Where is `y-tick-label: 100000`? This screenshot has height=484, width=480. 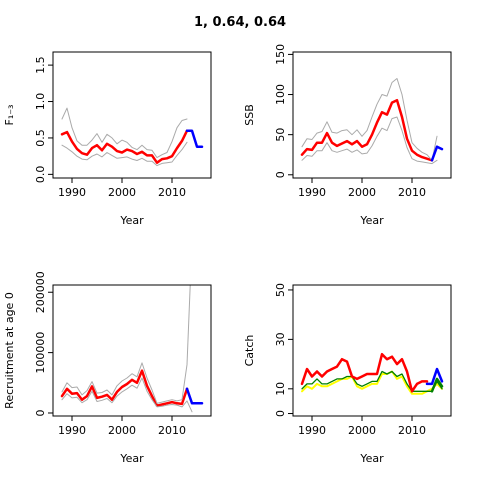 y-tick-label: 100000 is located at coordinates (40, 353).